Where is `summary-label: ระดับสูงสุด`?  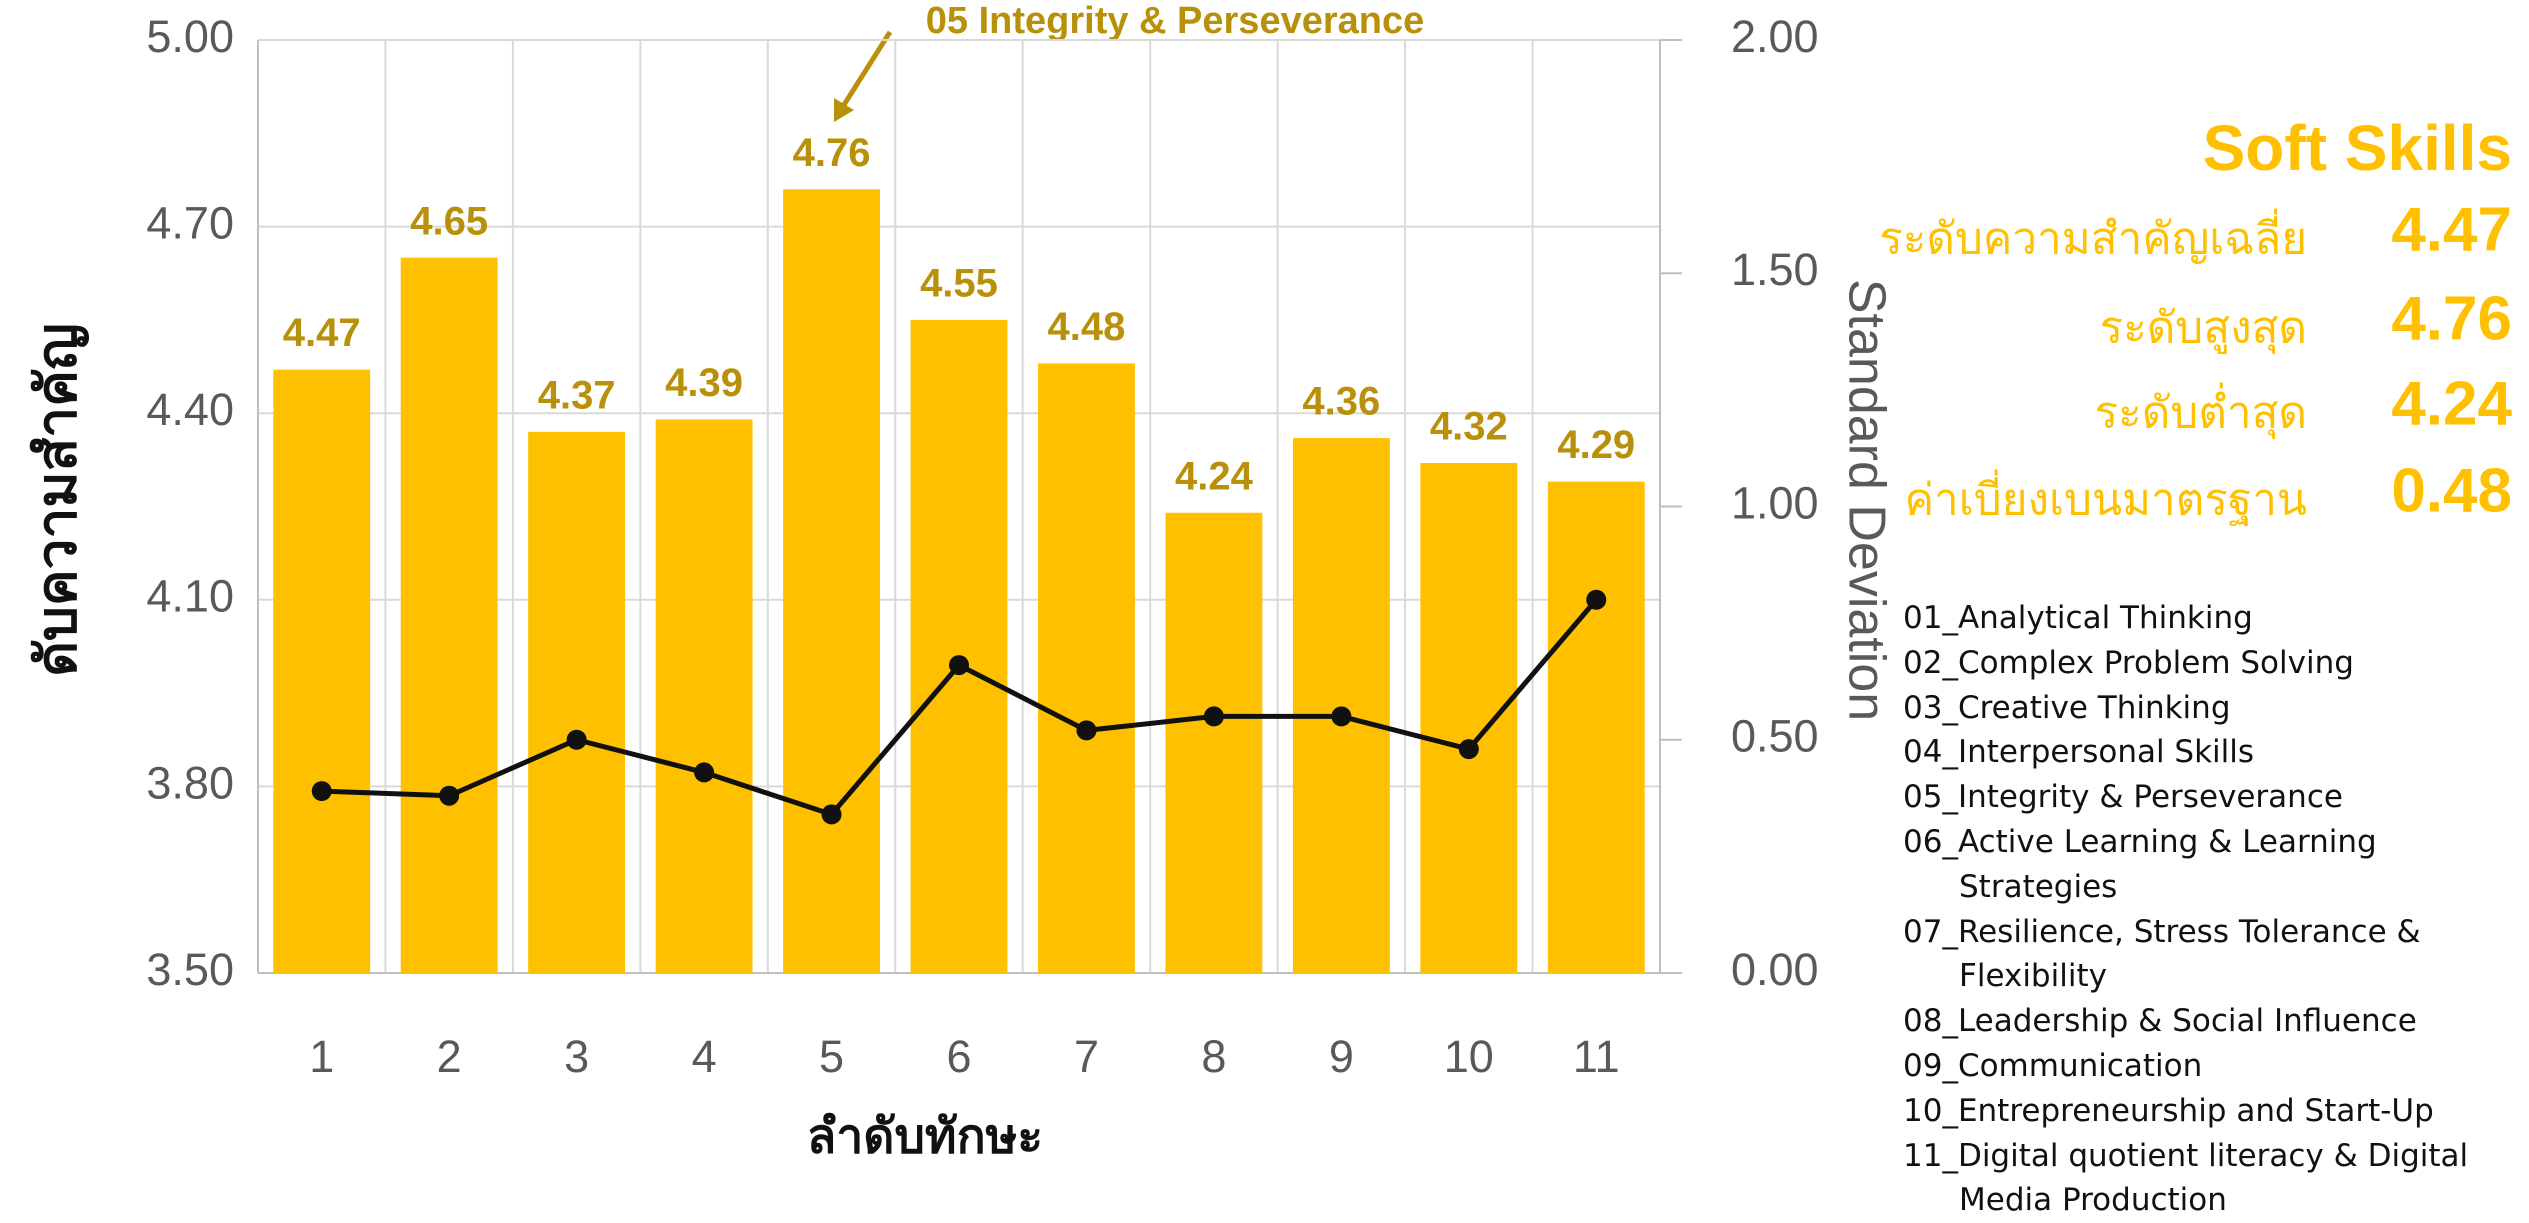
summary-label: ระดับสูงสุด is located at coordinates (2203, 329).